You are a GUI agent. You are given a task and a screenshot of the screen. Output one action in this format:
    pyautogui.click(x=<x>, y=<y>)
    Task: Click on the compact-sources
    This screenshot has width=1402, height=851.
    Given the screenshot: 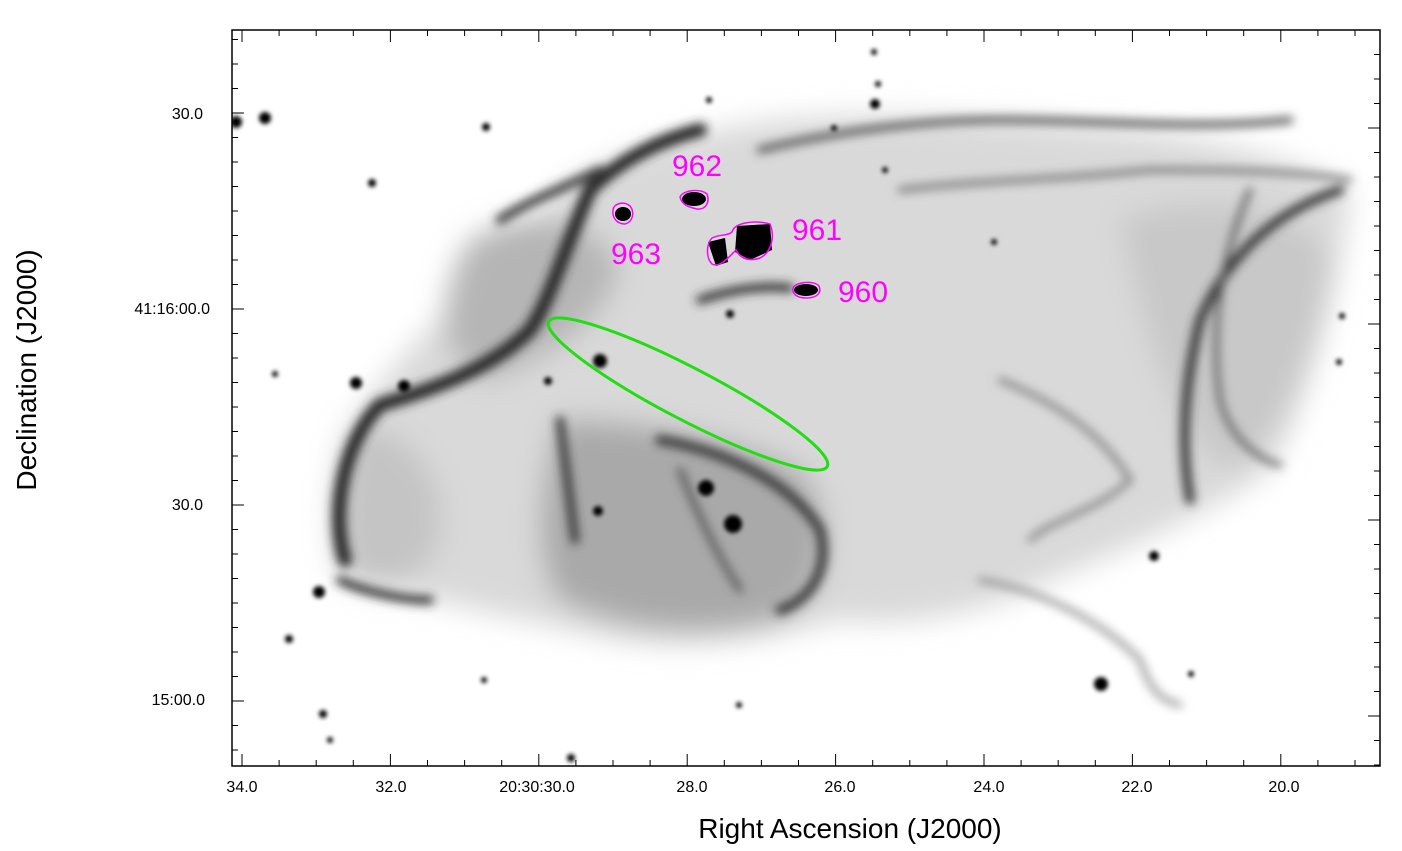 What is the action you would take?
    pyautogui.click(x=716, y=244)
    